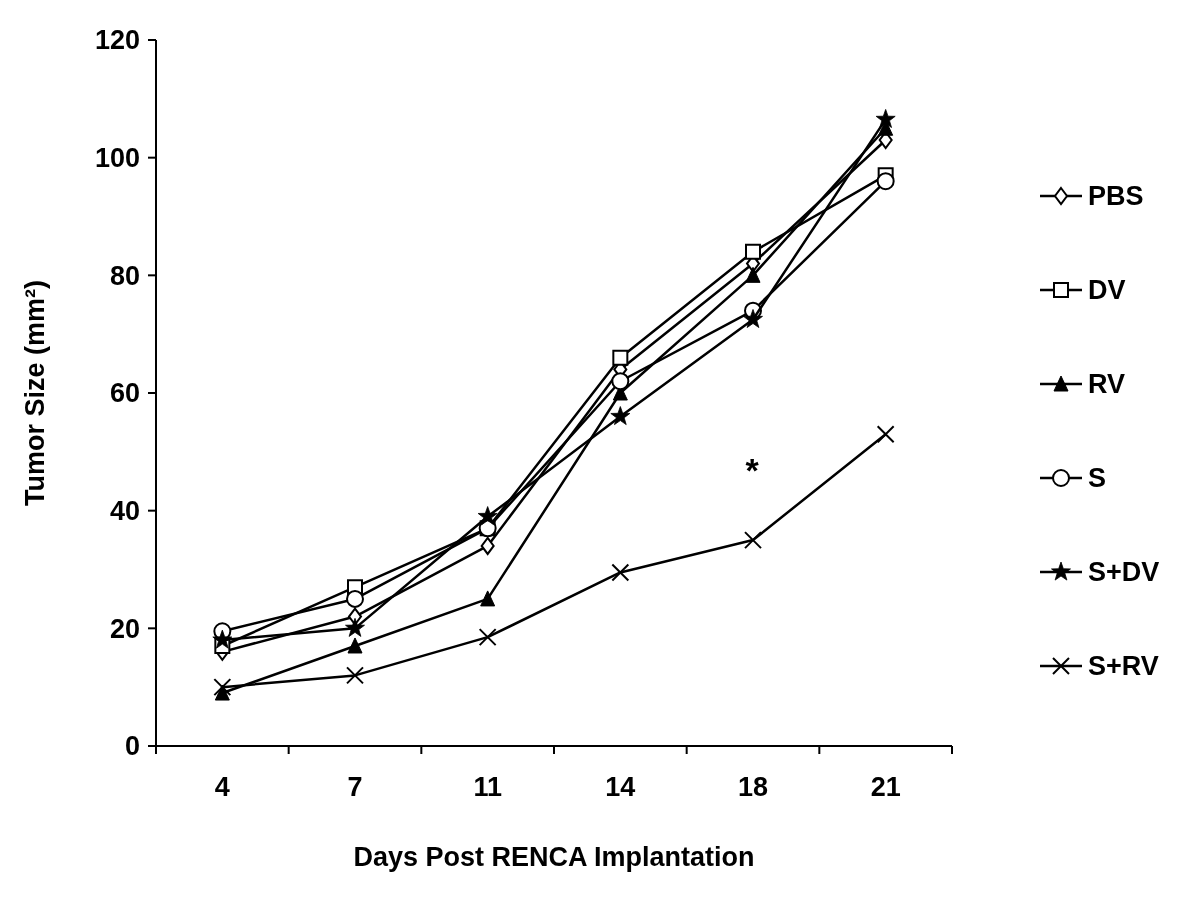 This screenshot has width=1194, height=900. What do you see at coordinates (487, 787) in the screenshot?
I see `x-tick-label: 11` at bounding box center [487, 787].